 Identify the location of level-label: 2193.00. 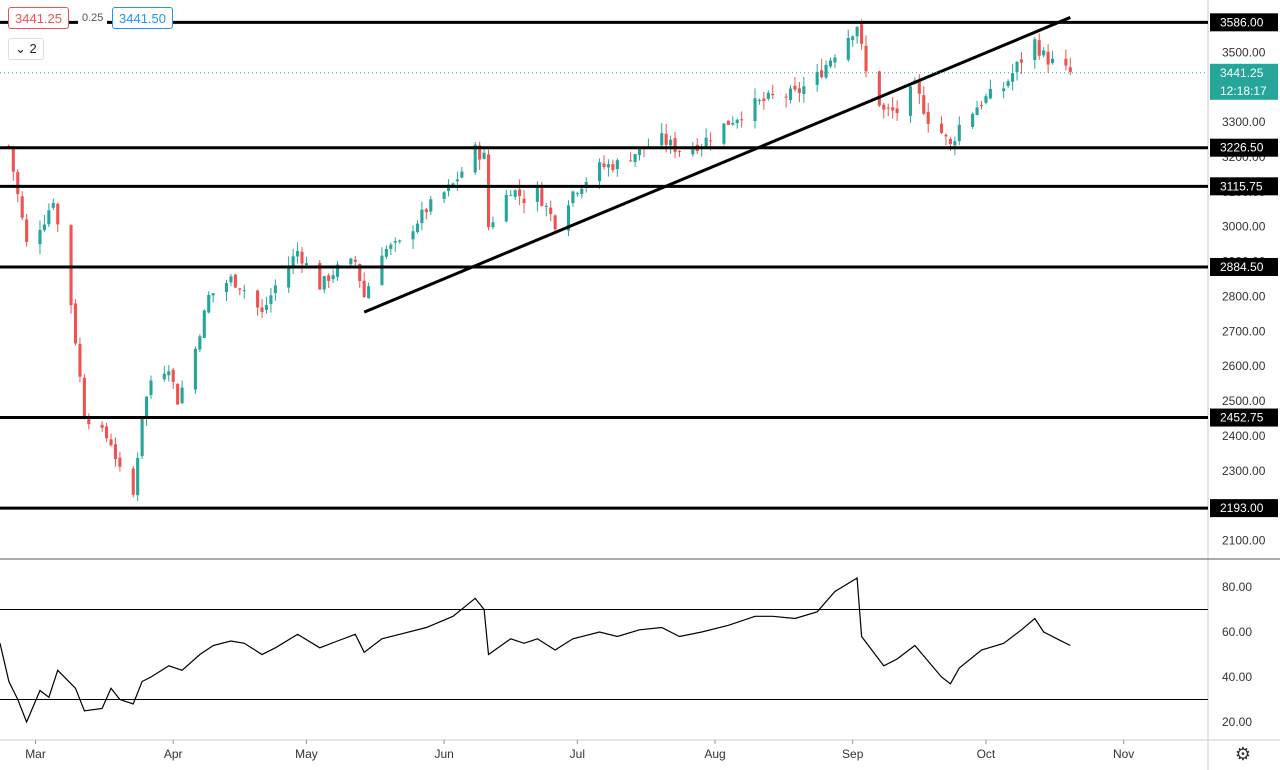
(1242, 508).